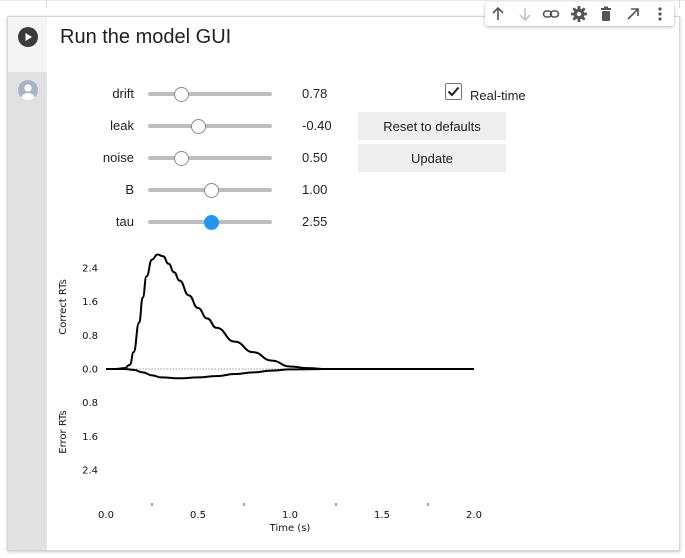 Image resolution: width=685 pixels, height=558 pixels. I want to click on slider-thumb-noise, so click(181, 158).